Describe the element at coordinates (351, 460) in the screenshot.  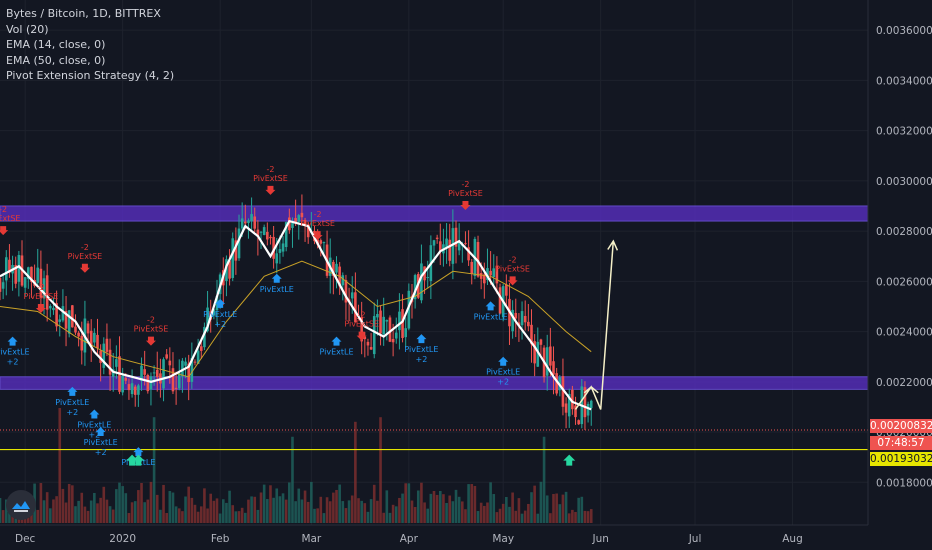
I see `green-entry-arrows` at that location.